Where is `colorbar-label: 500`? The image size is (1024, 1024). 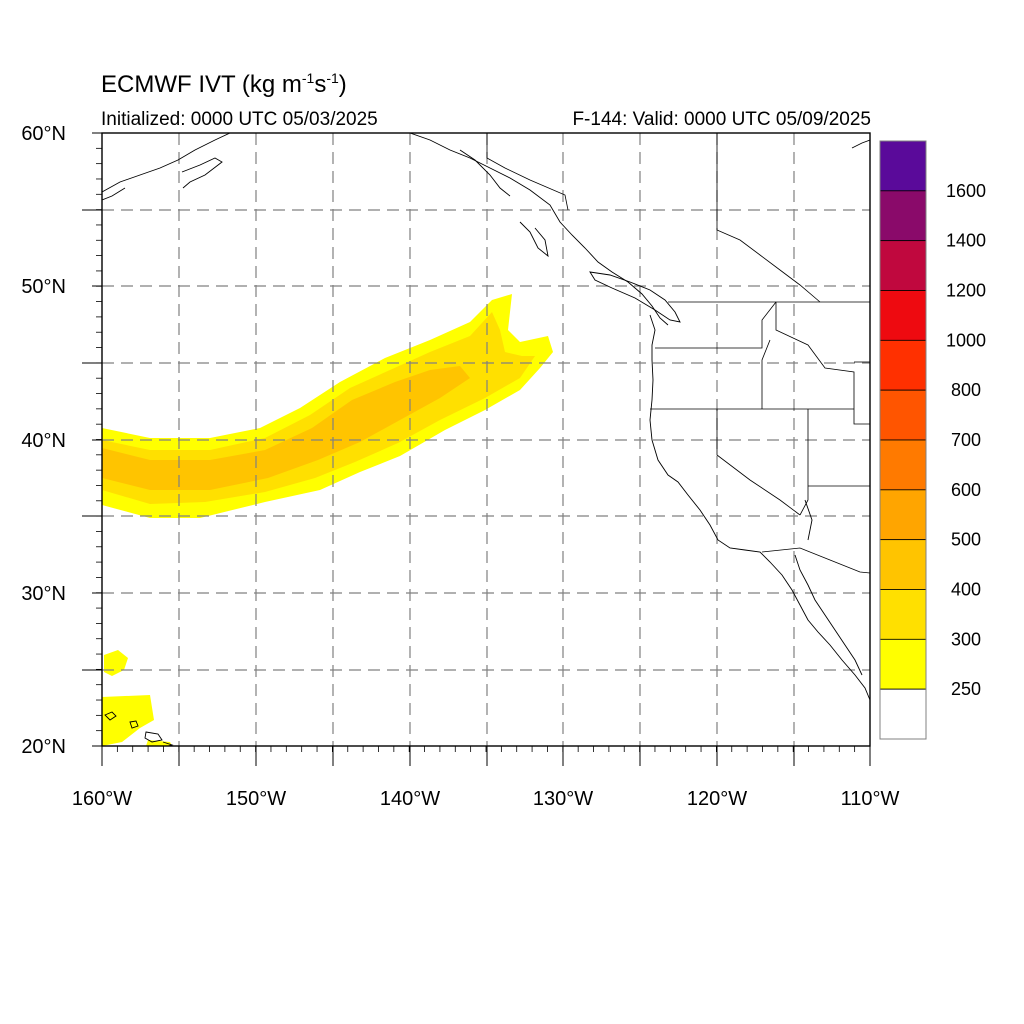 colorbar-label: 500 is located at coordinates (966, 540).